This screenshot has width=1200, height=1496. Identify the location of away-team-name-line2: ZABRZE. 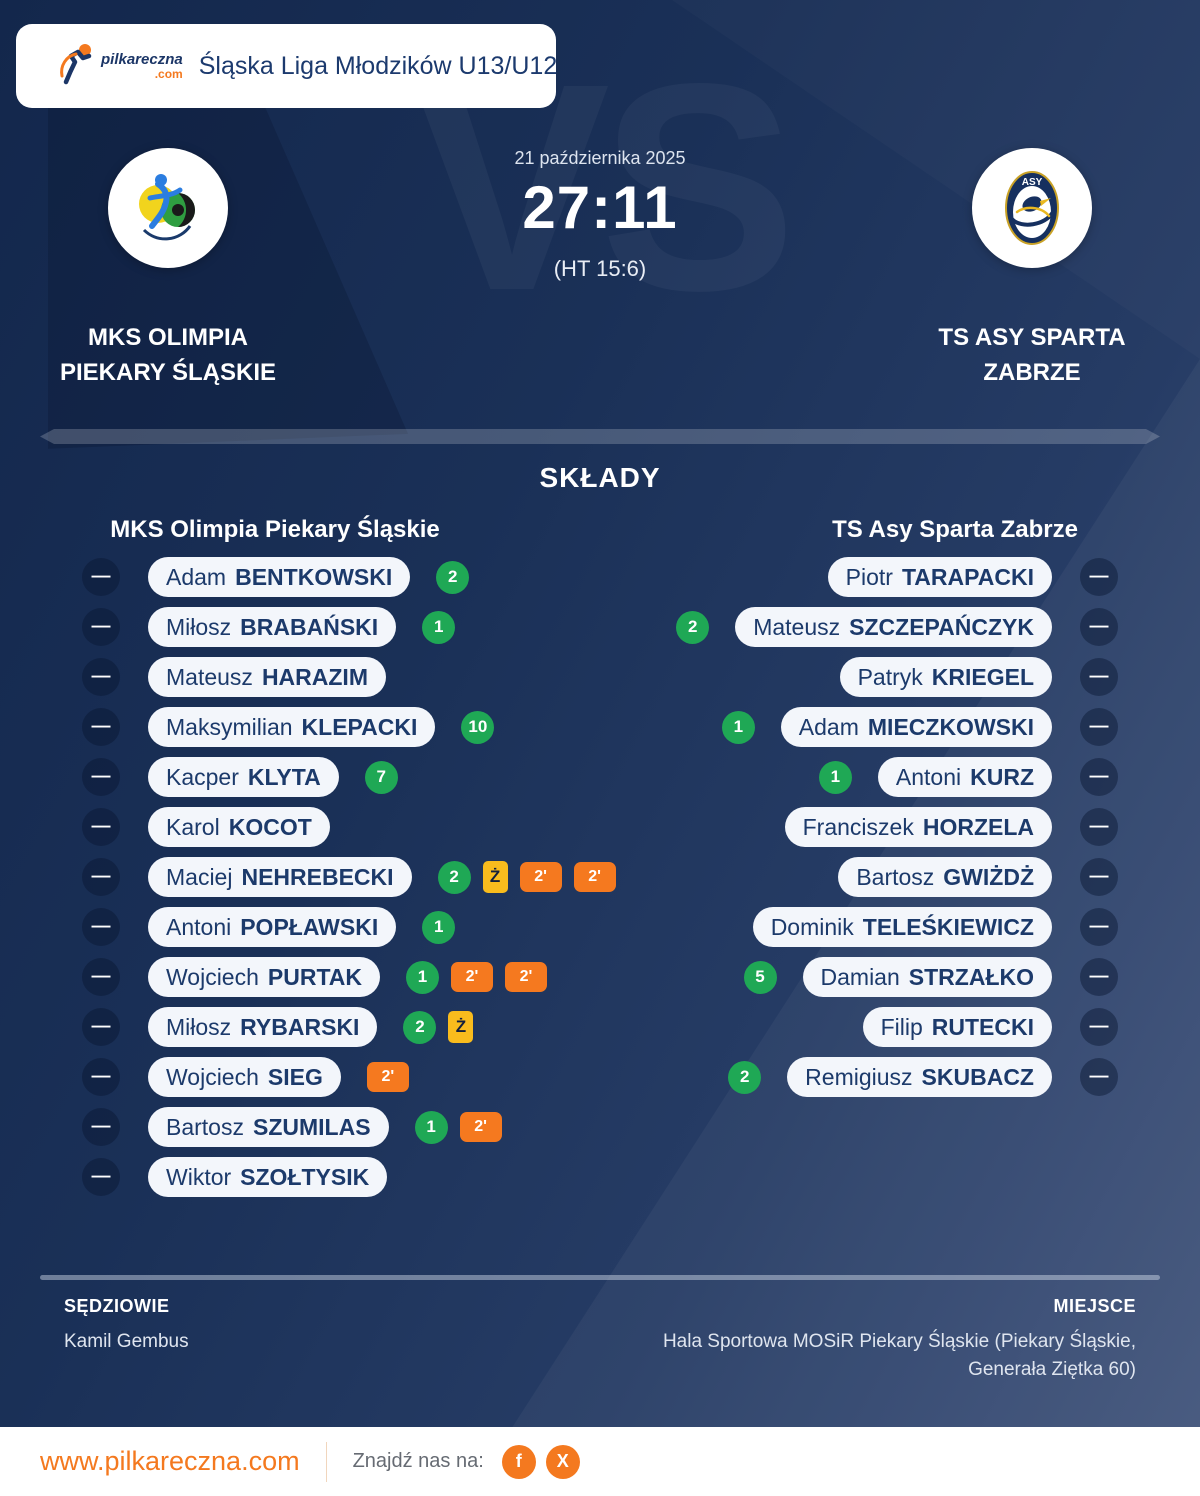
(1032, 372).